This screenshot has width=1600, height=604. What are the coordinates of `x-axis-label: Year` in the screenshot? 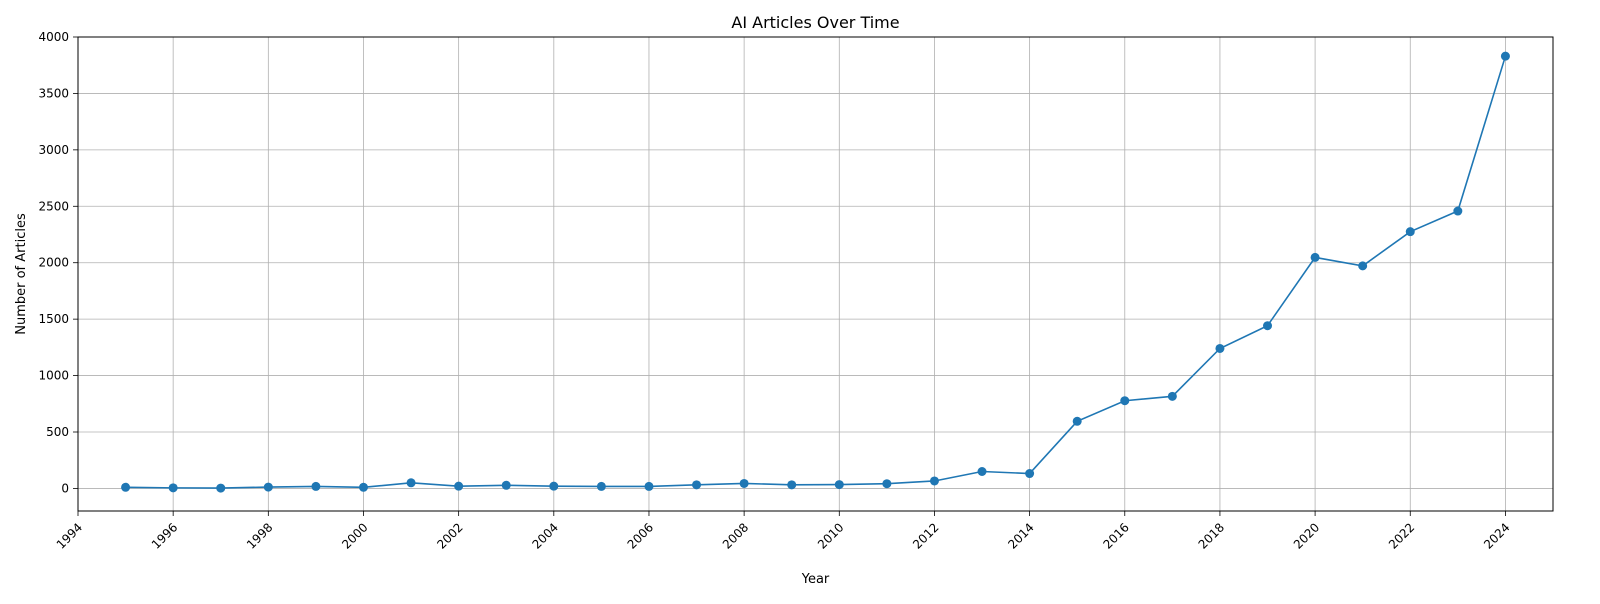 It's located at (815, 579).